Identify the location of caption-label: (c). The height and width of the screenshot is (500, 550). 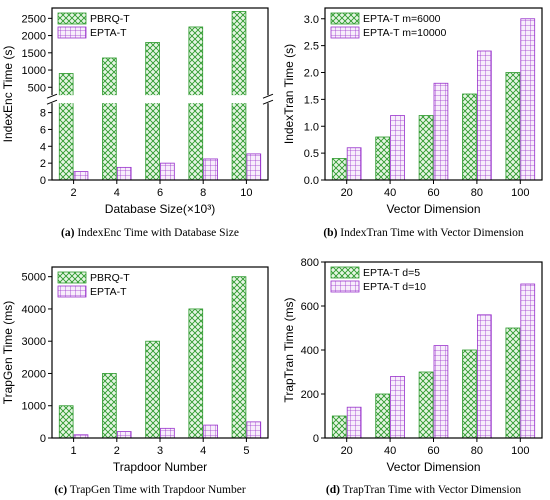
(60, 490).